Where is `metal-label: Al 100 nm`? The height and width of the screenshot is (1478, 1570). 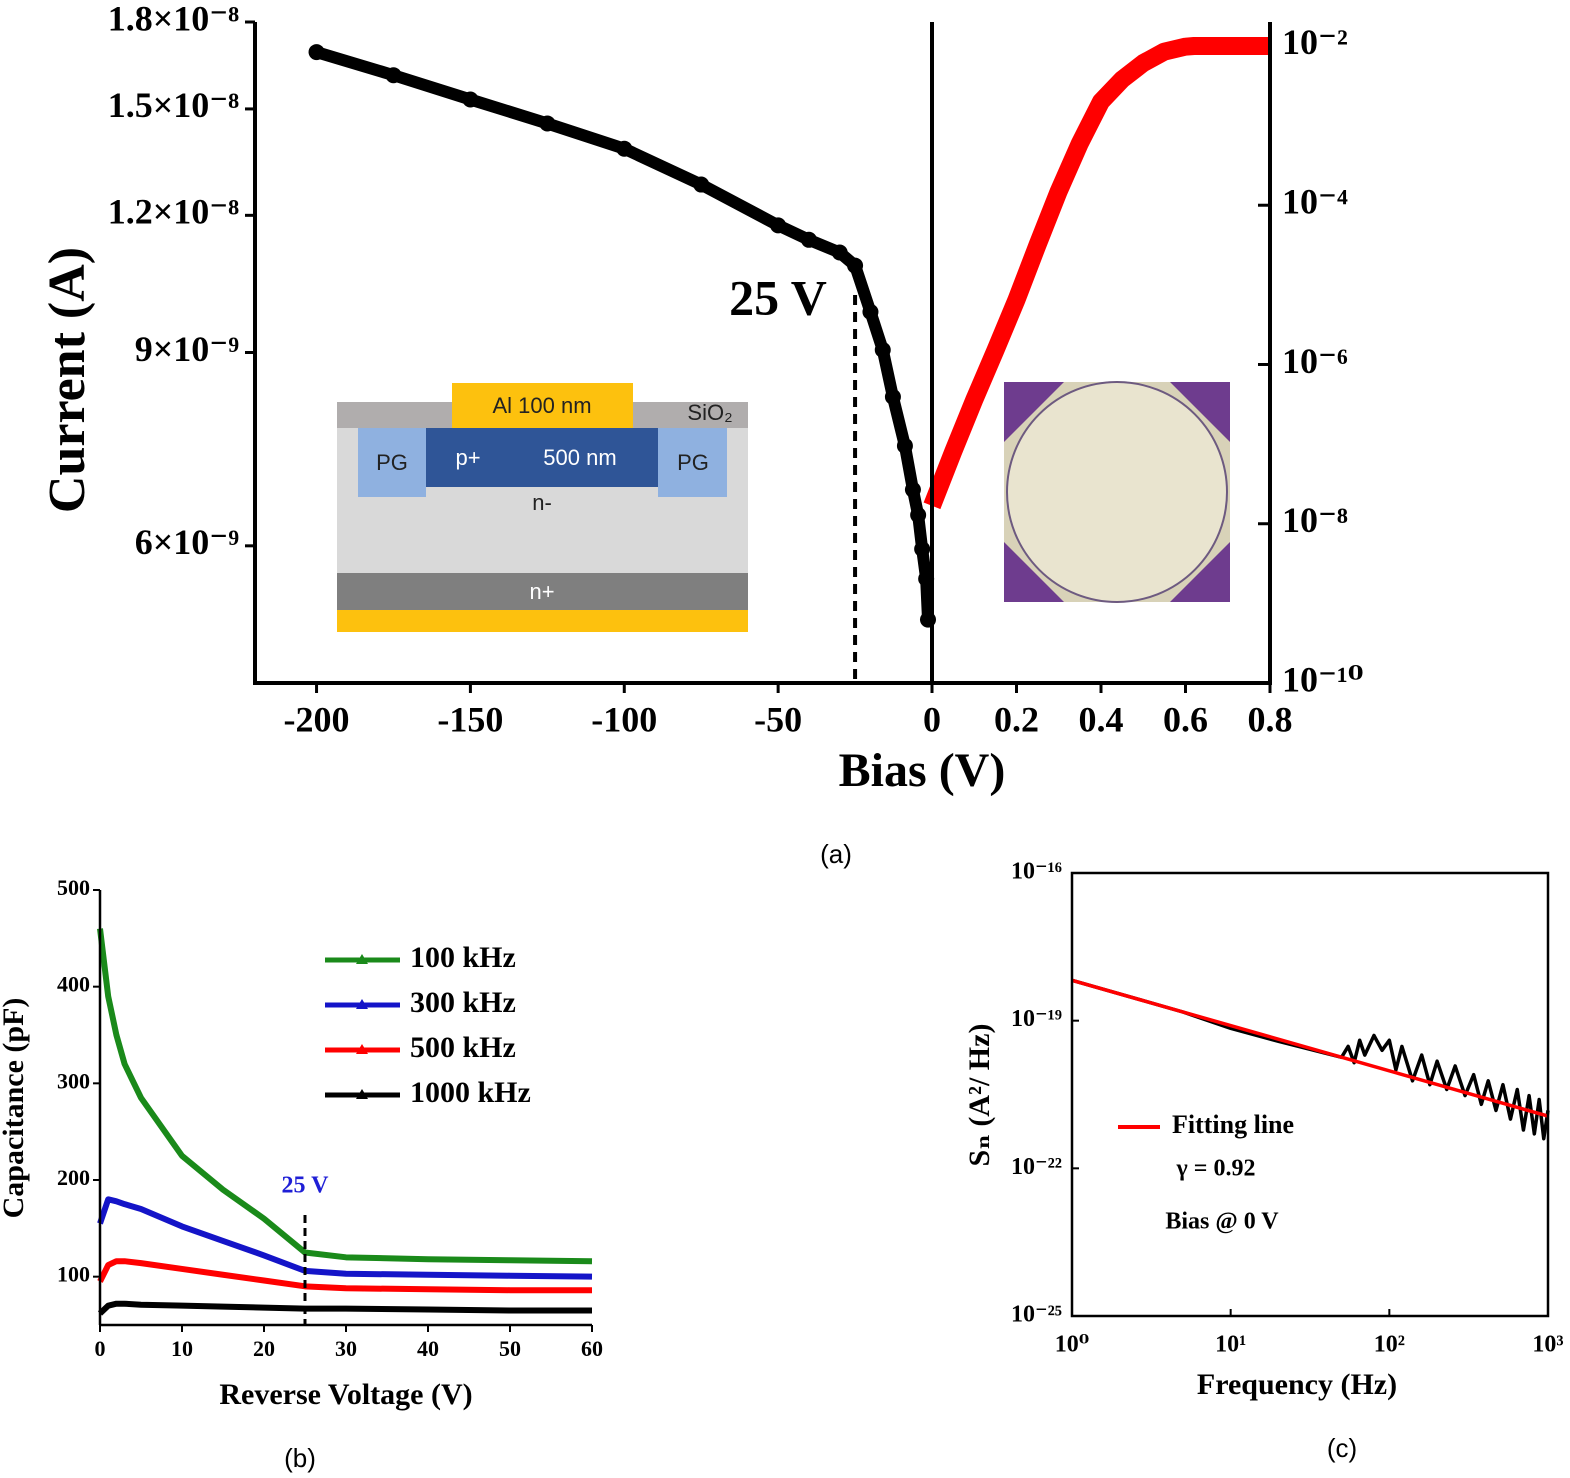 metal-label: Al 100 nm is located at coordinates (541, 405).